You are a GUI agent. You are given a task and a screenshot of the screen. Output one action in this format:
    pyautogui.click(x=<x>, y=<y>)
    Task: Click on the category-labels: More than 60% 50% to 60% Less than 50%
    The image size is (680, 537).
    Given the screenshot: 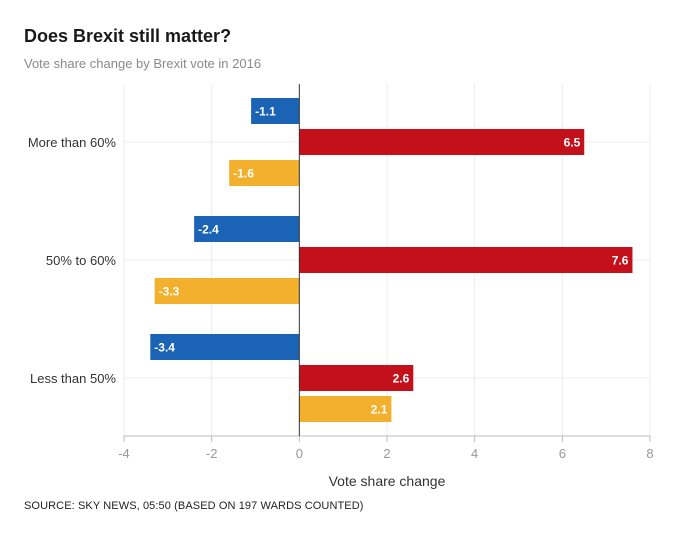 What is the action you would take?
    pyautogui.click(x=72, y=260)
    